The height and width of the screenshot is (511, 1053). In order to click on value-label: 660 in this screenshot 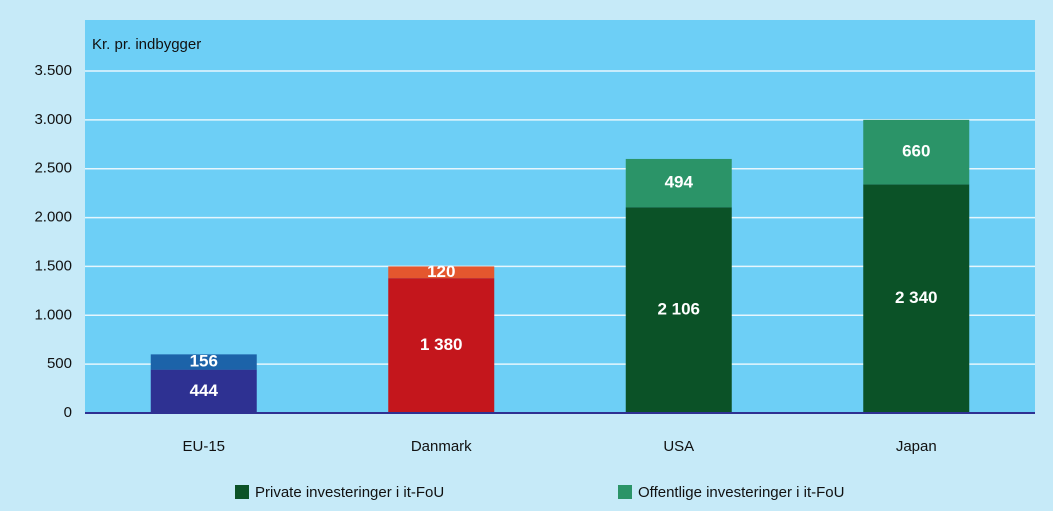, I will do `click(916, 151)`.